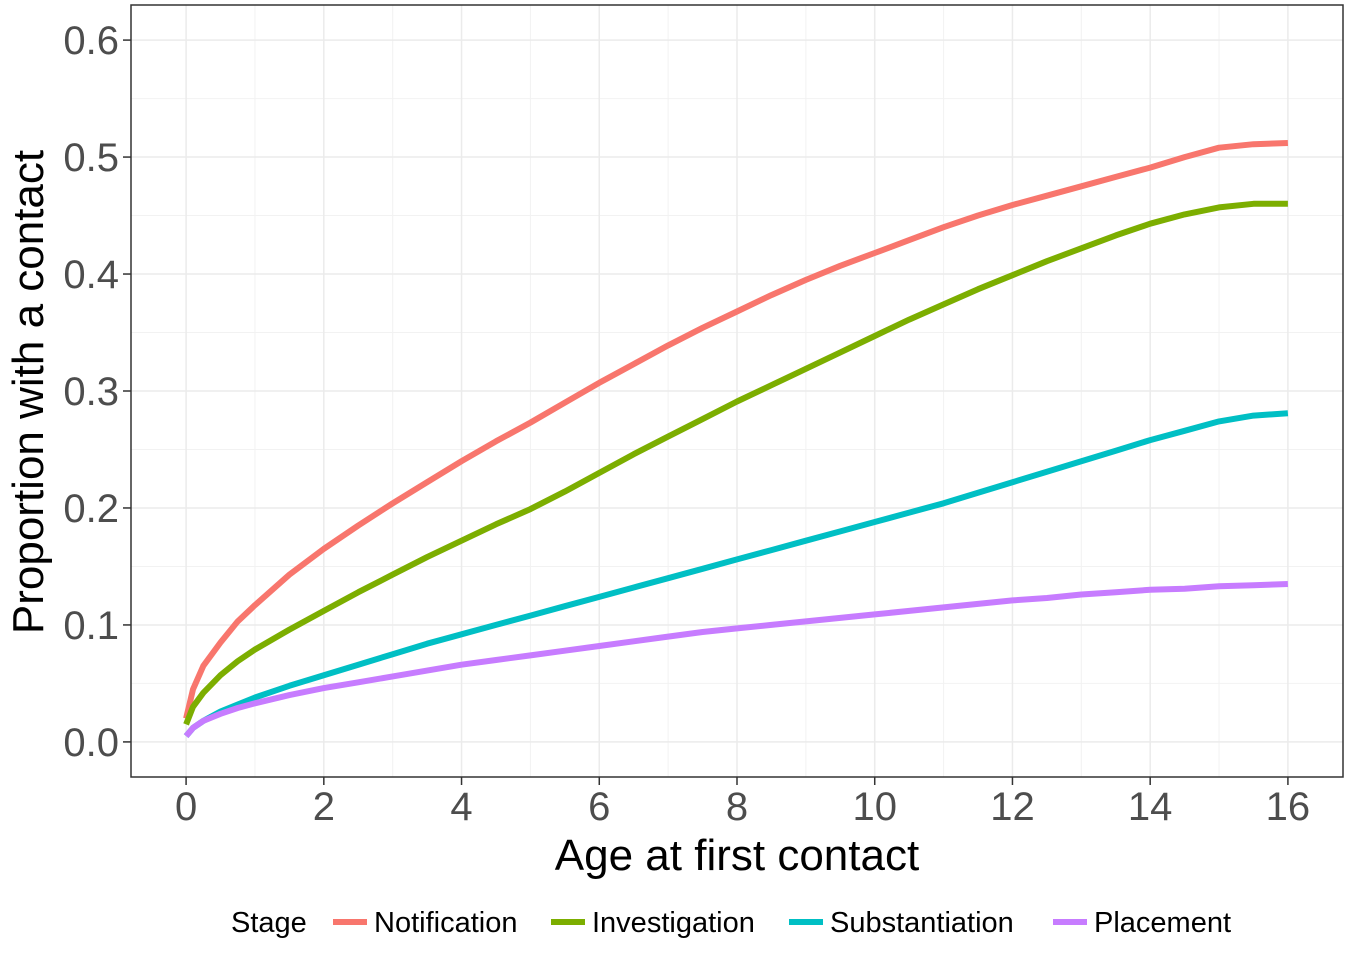  Describe the element at coordinates (922, 923) in the screenshot. I see `legend-label-substantiation: Substantiation` at that location.